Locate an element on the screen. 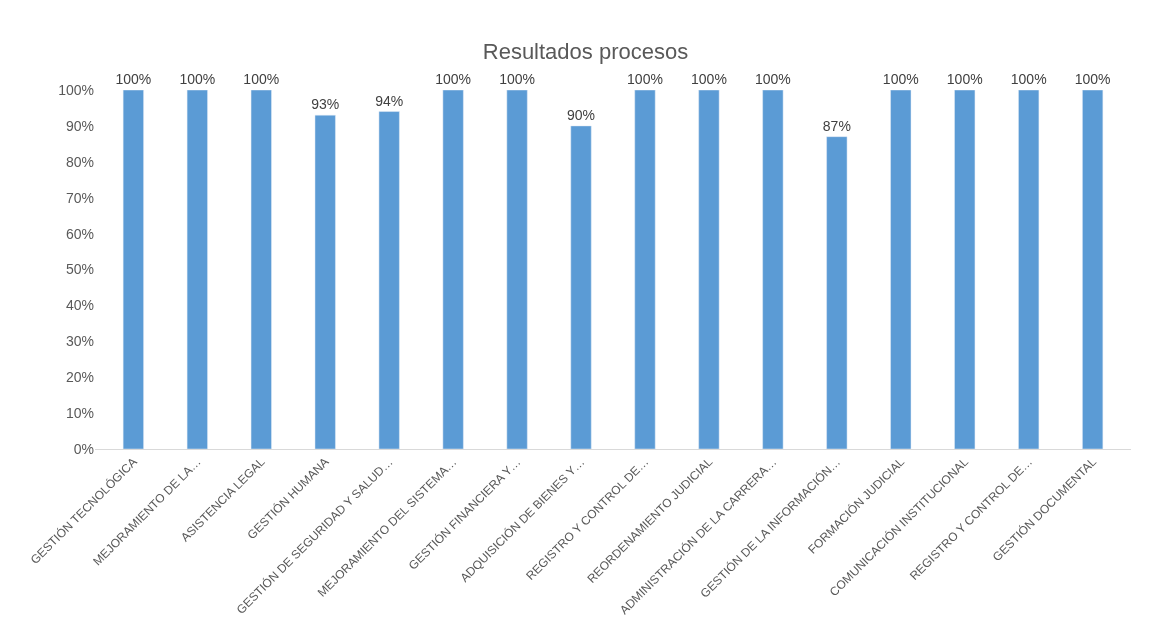  y-tick-label: 40% is located at coordinates (79, 305).